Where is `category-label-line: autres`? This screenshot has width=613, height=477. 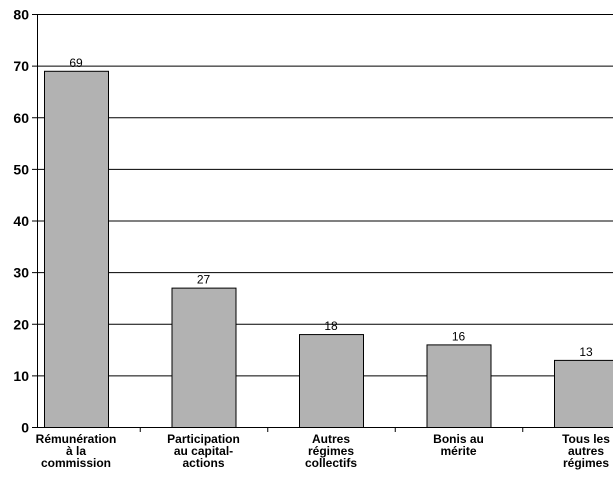 category-label-line: autres is located at coordinates (586, 451).